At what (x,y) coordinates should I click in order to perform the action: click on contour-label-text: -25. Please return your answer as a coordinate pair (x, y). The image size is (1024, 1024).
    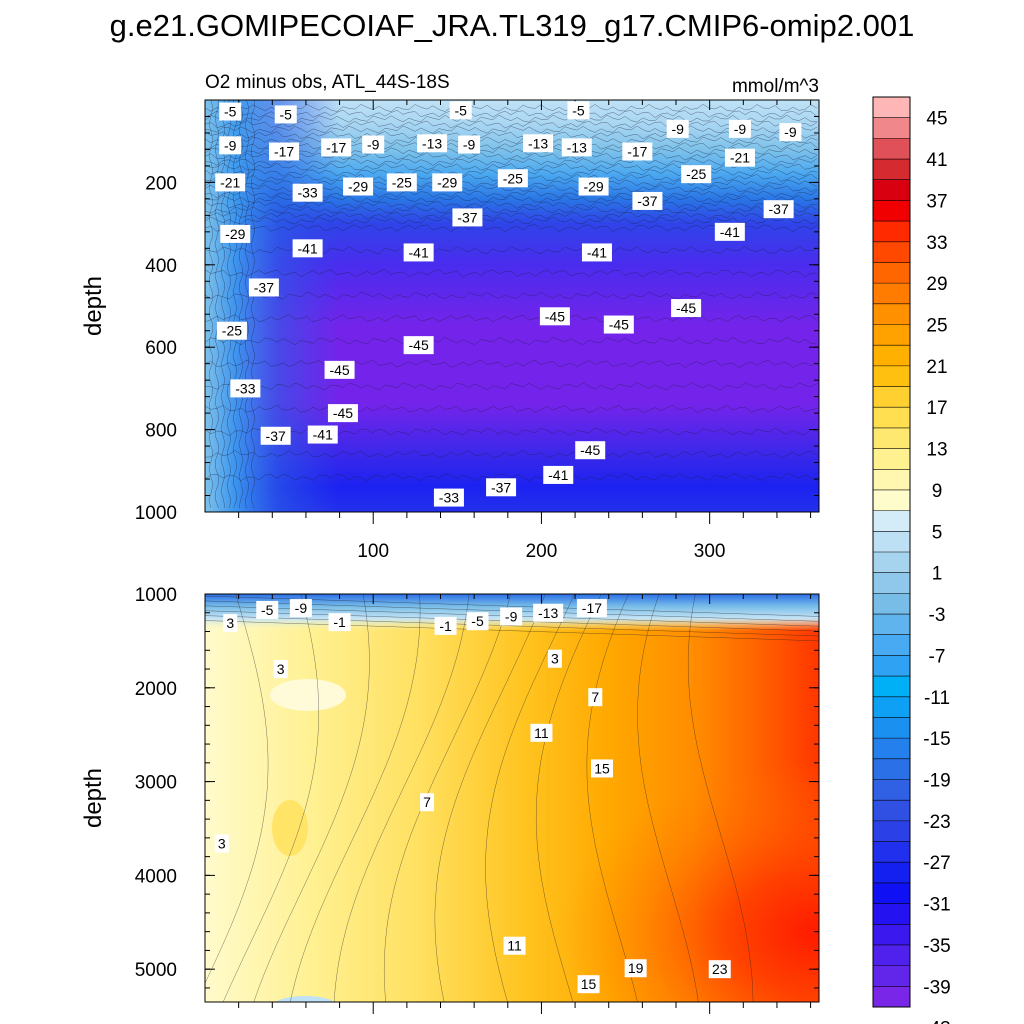
    Looking at the image, I should click on (402, 182).